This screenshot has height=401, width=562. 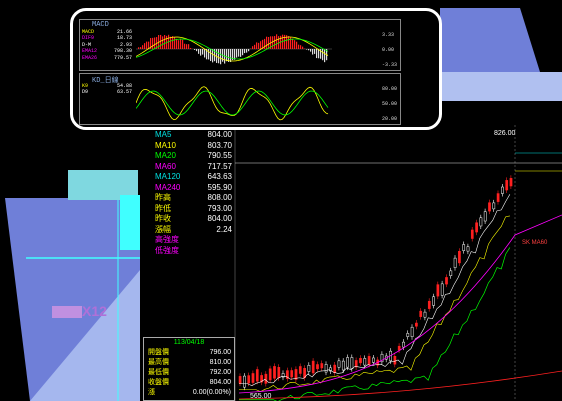 I want to click on price-info-row: MA5 804.00, so click(x=189, y=135).